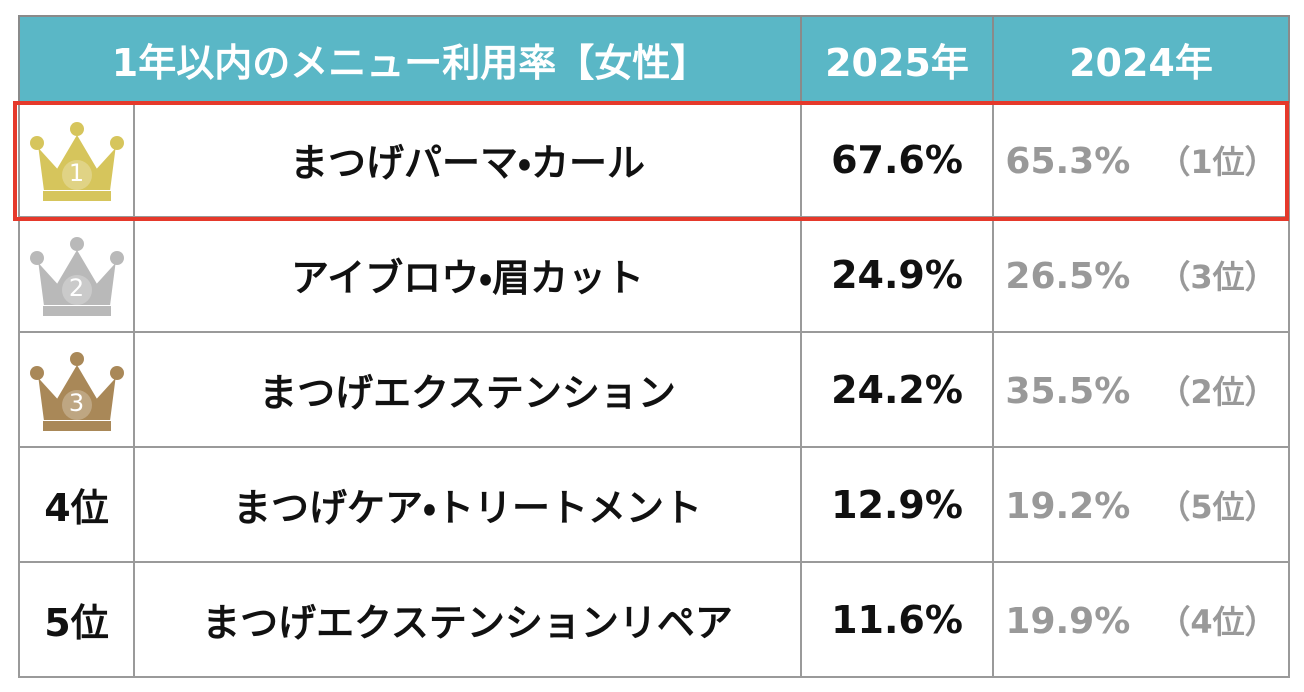 Image resolution: width=1304 pixels, height=692 pixels. What do you see at coordinates (897, 159) in the screenshot?
I see `value-2025: 67.6%` at bounding box center [897, 159].